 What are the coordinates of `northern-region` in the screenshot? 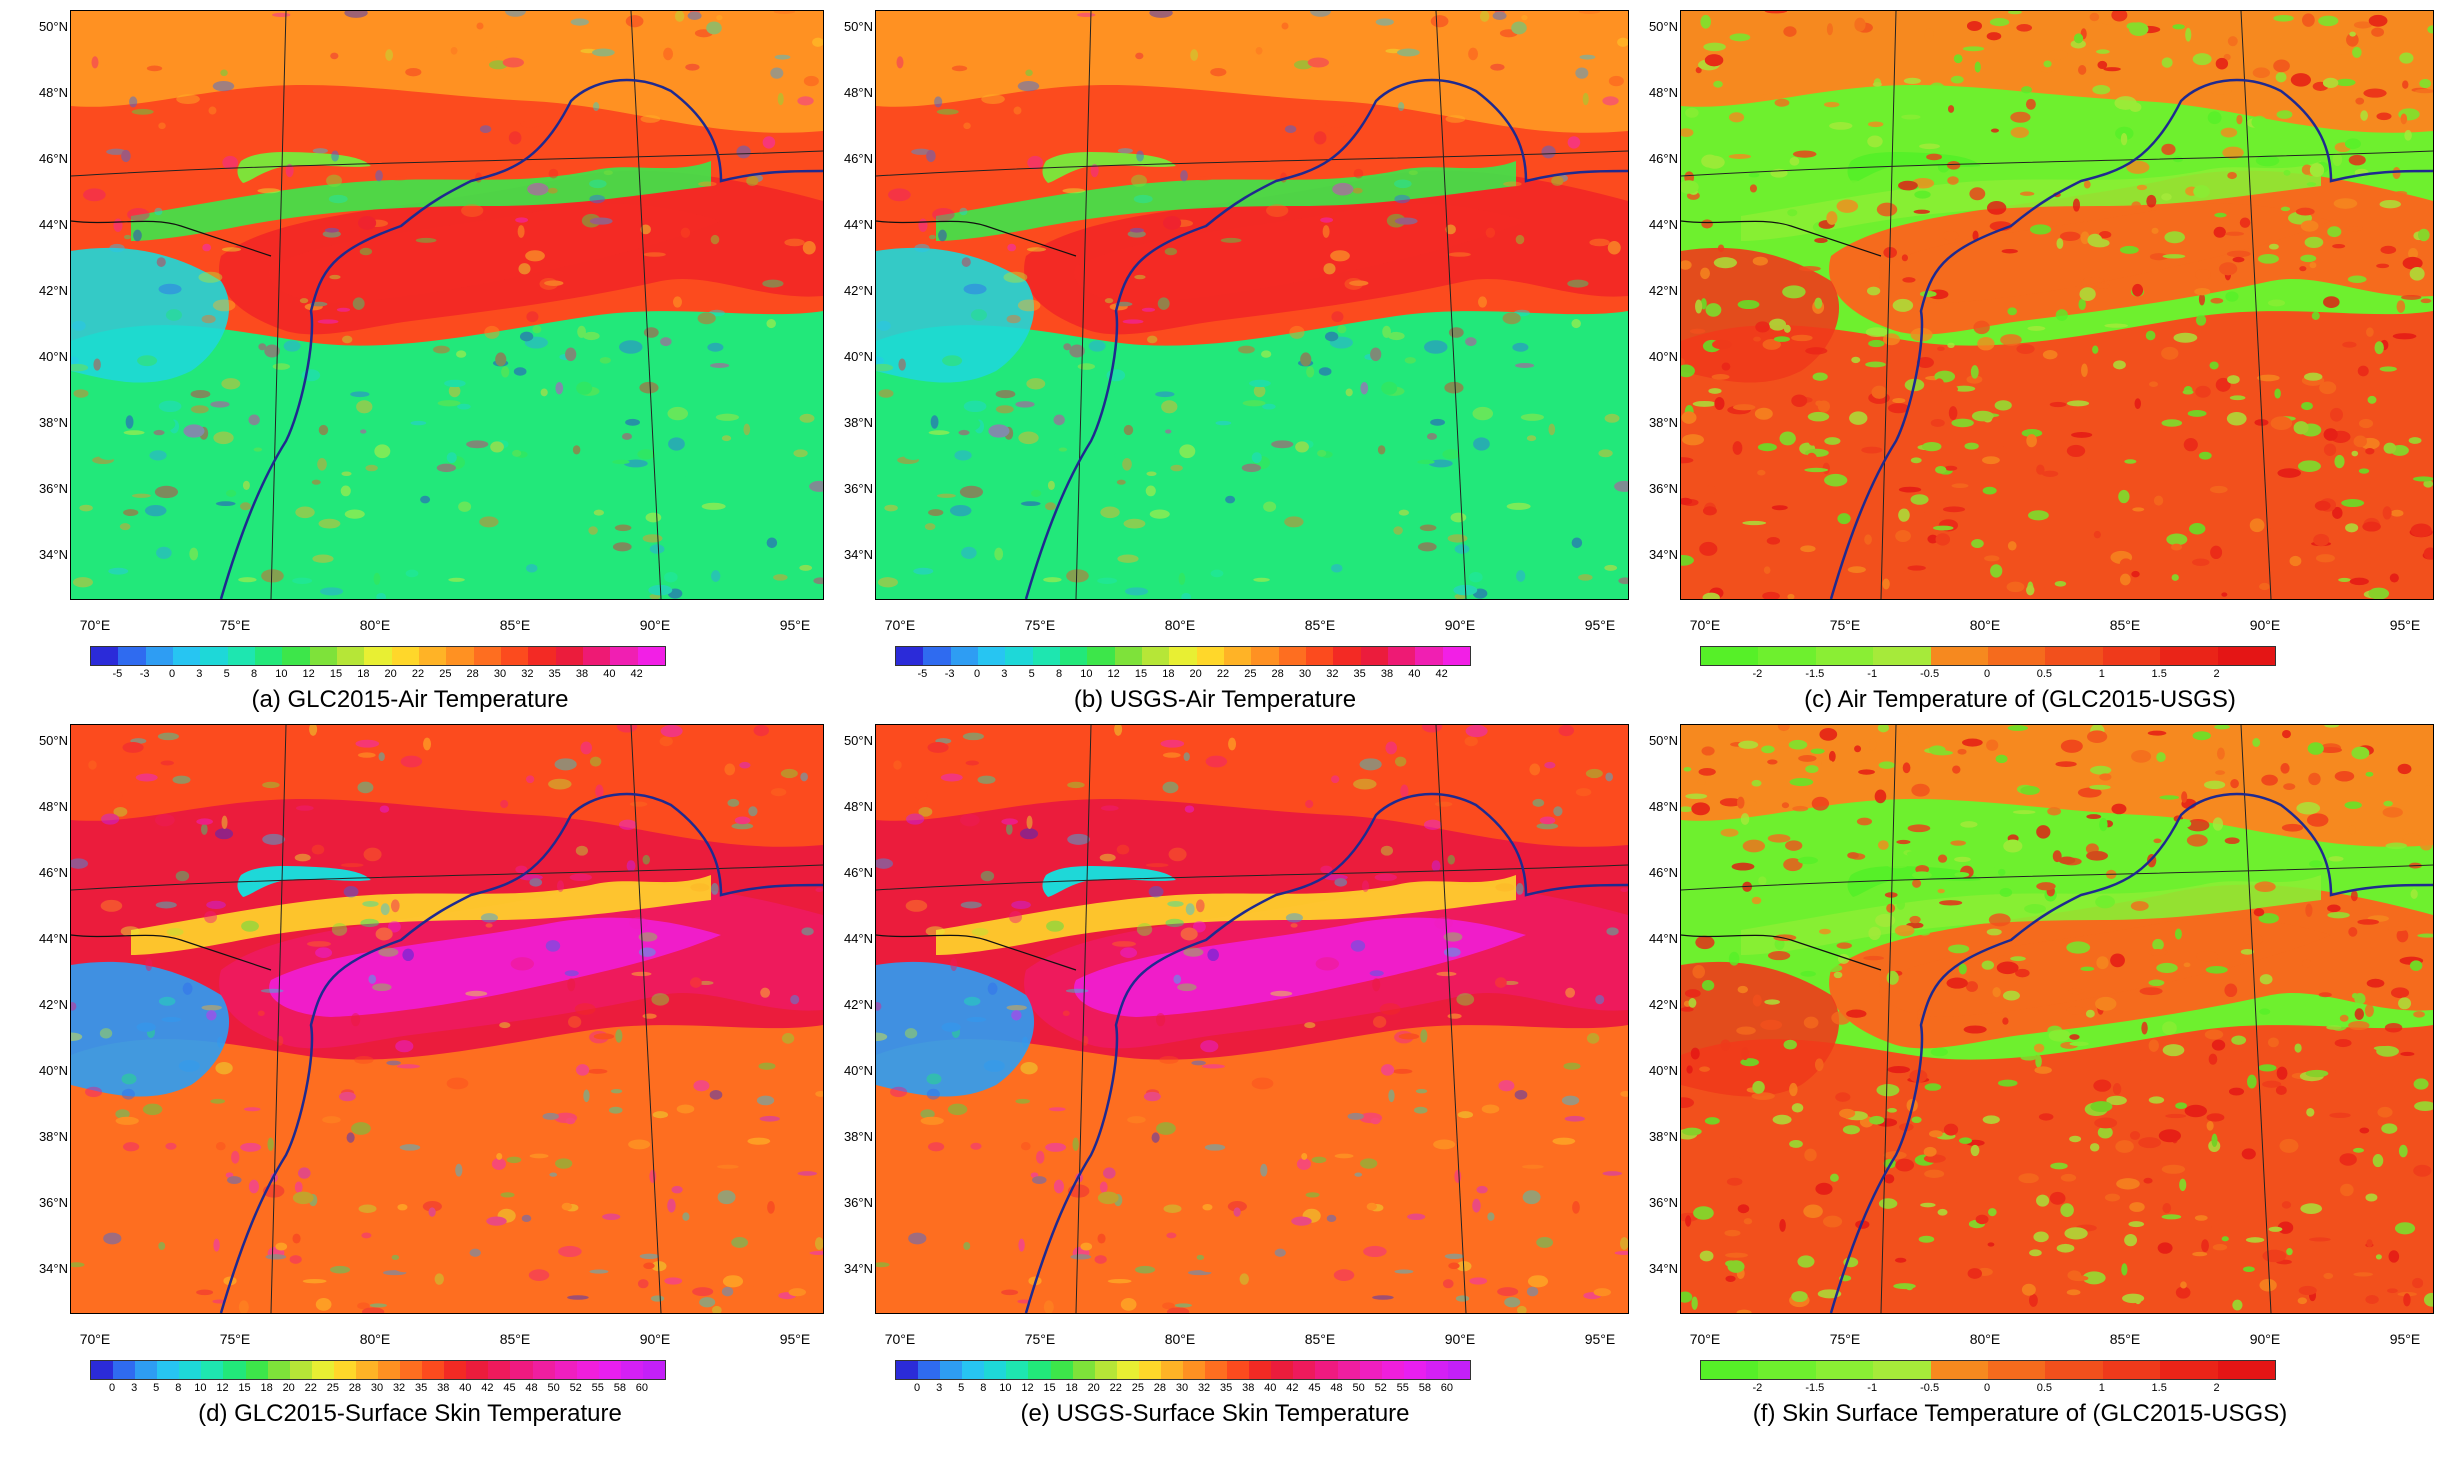 It's located at (2057, 786).